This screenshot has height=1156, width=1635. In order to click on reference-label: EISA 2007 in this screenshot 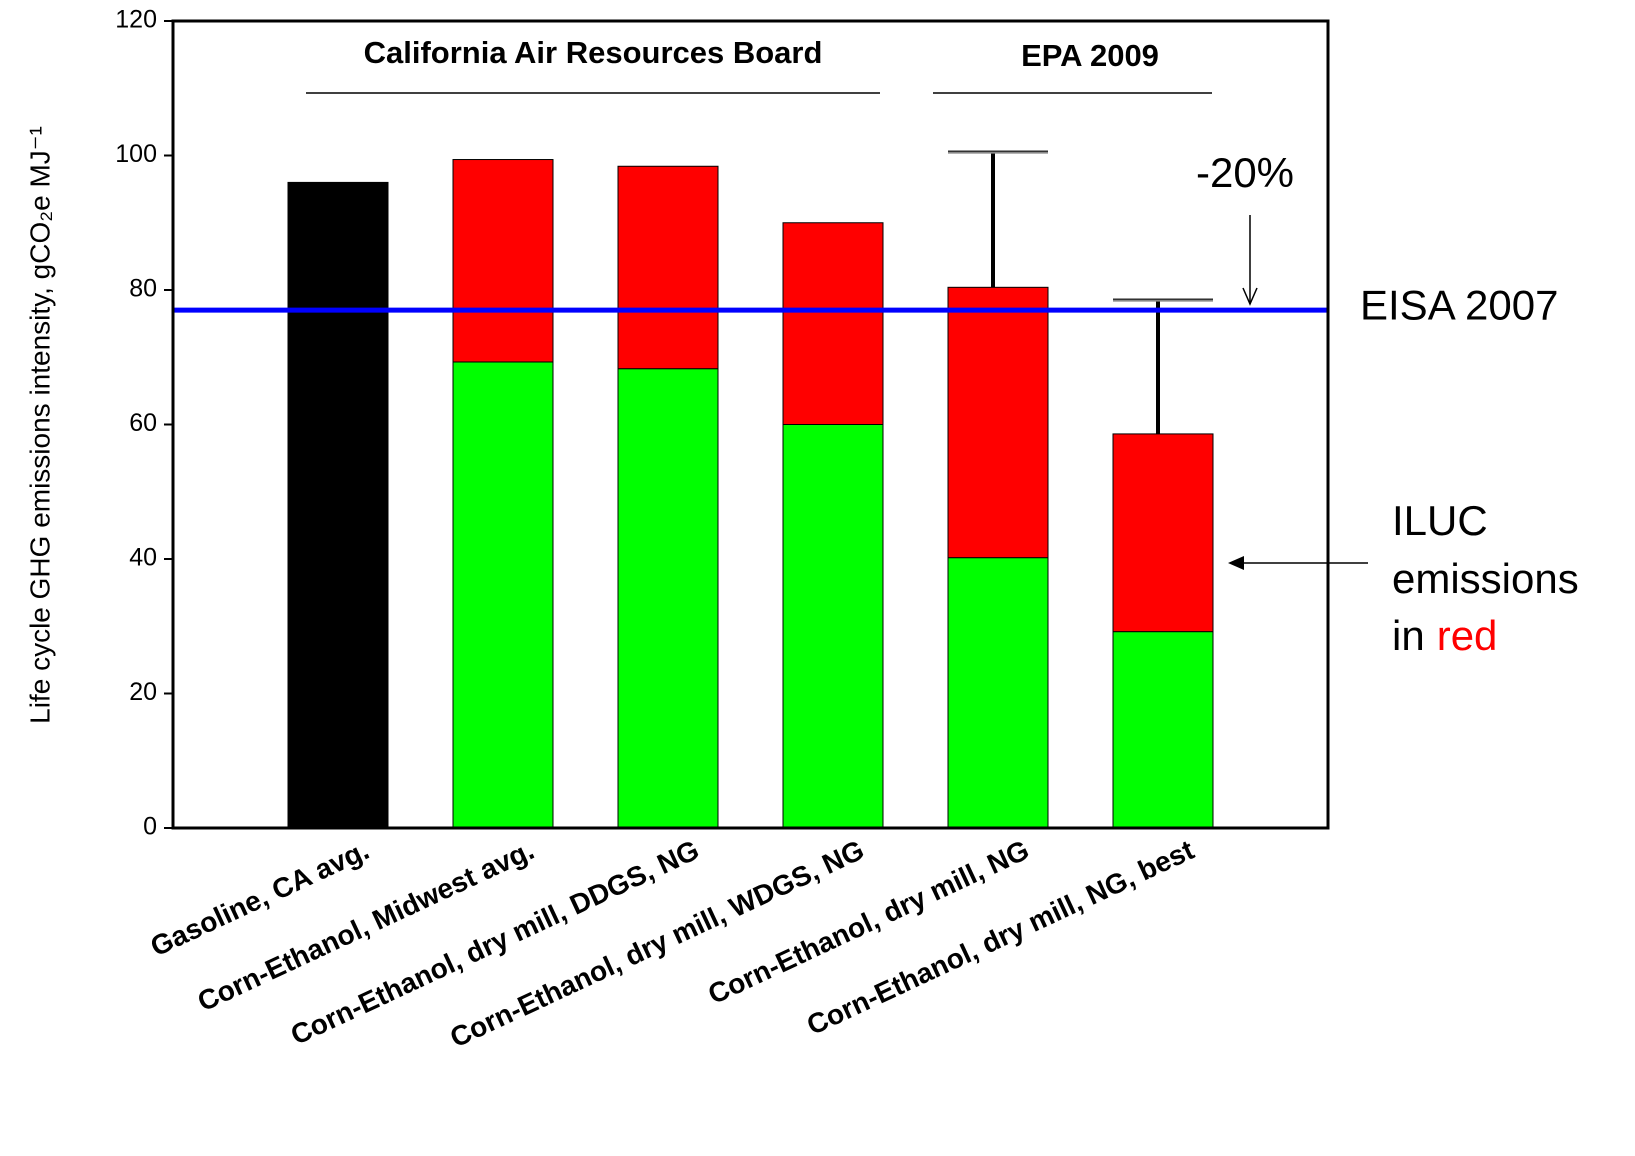, I will do `click(1459, 304)`.